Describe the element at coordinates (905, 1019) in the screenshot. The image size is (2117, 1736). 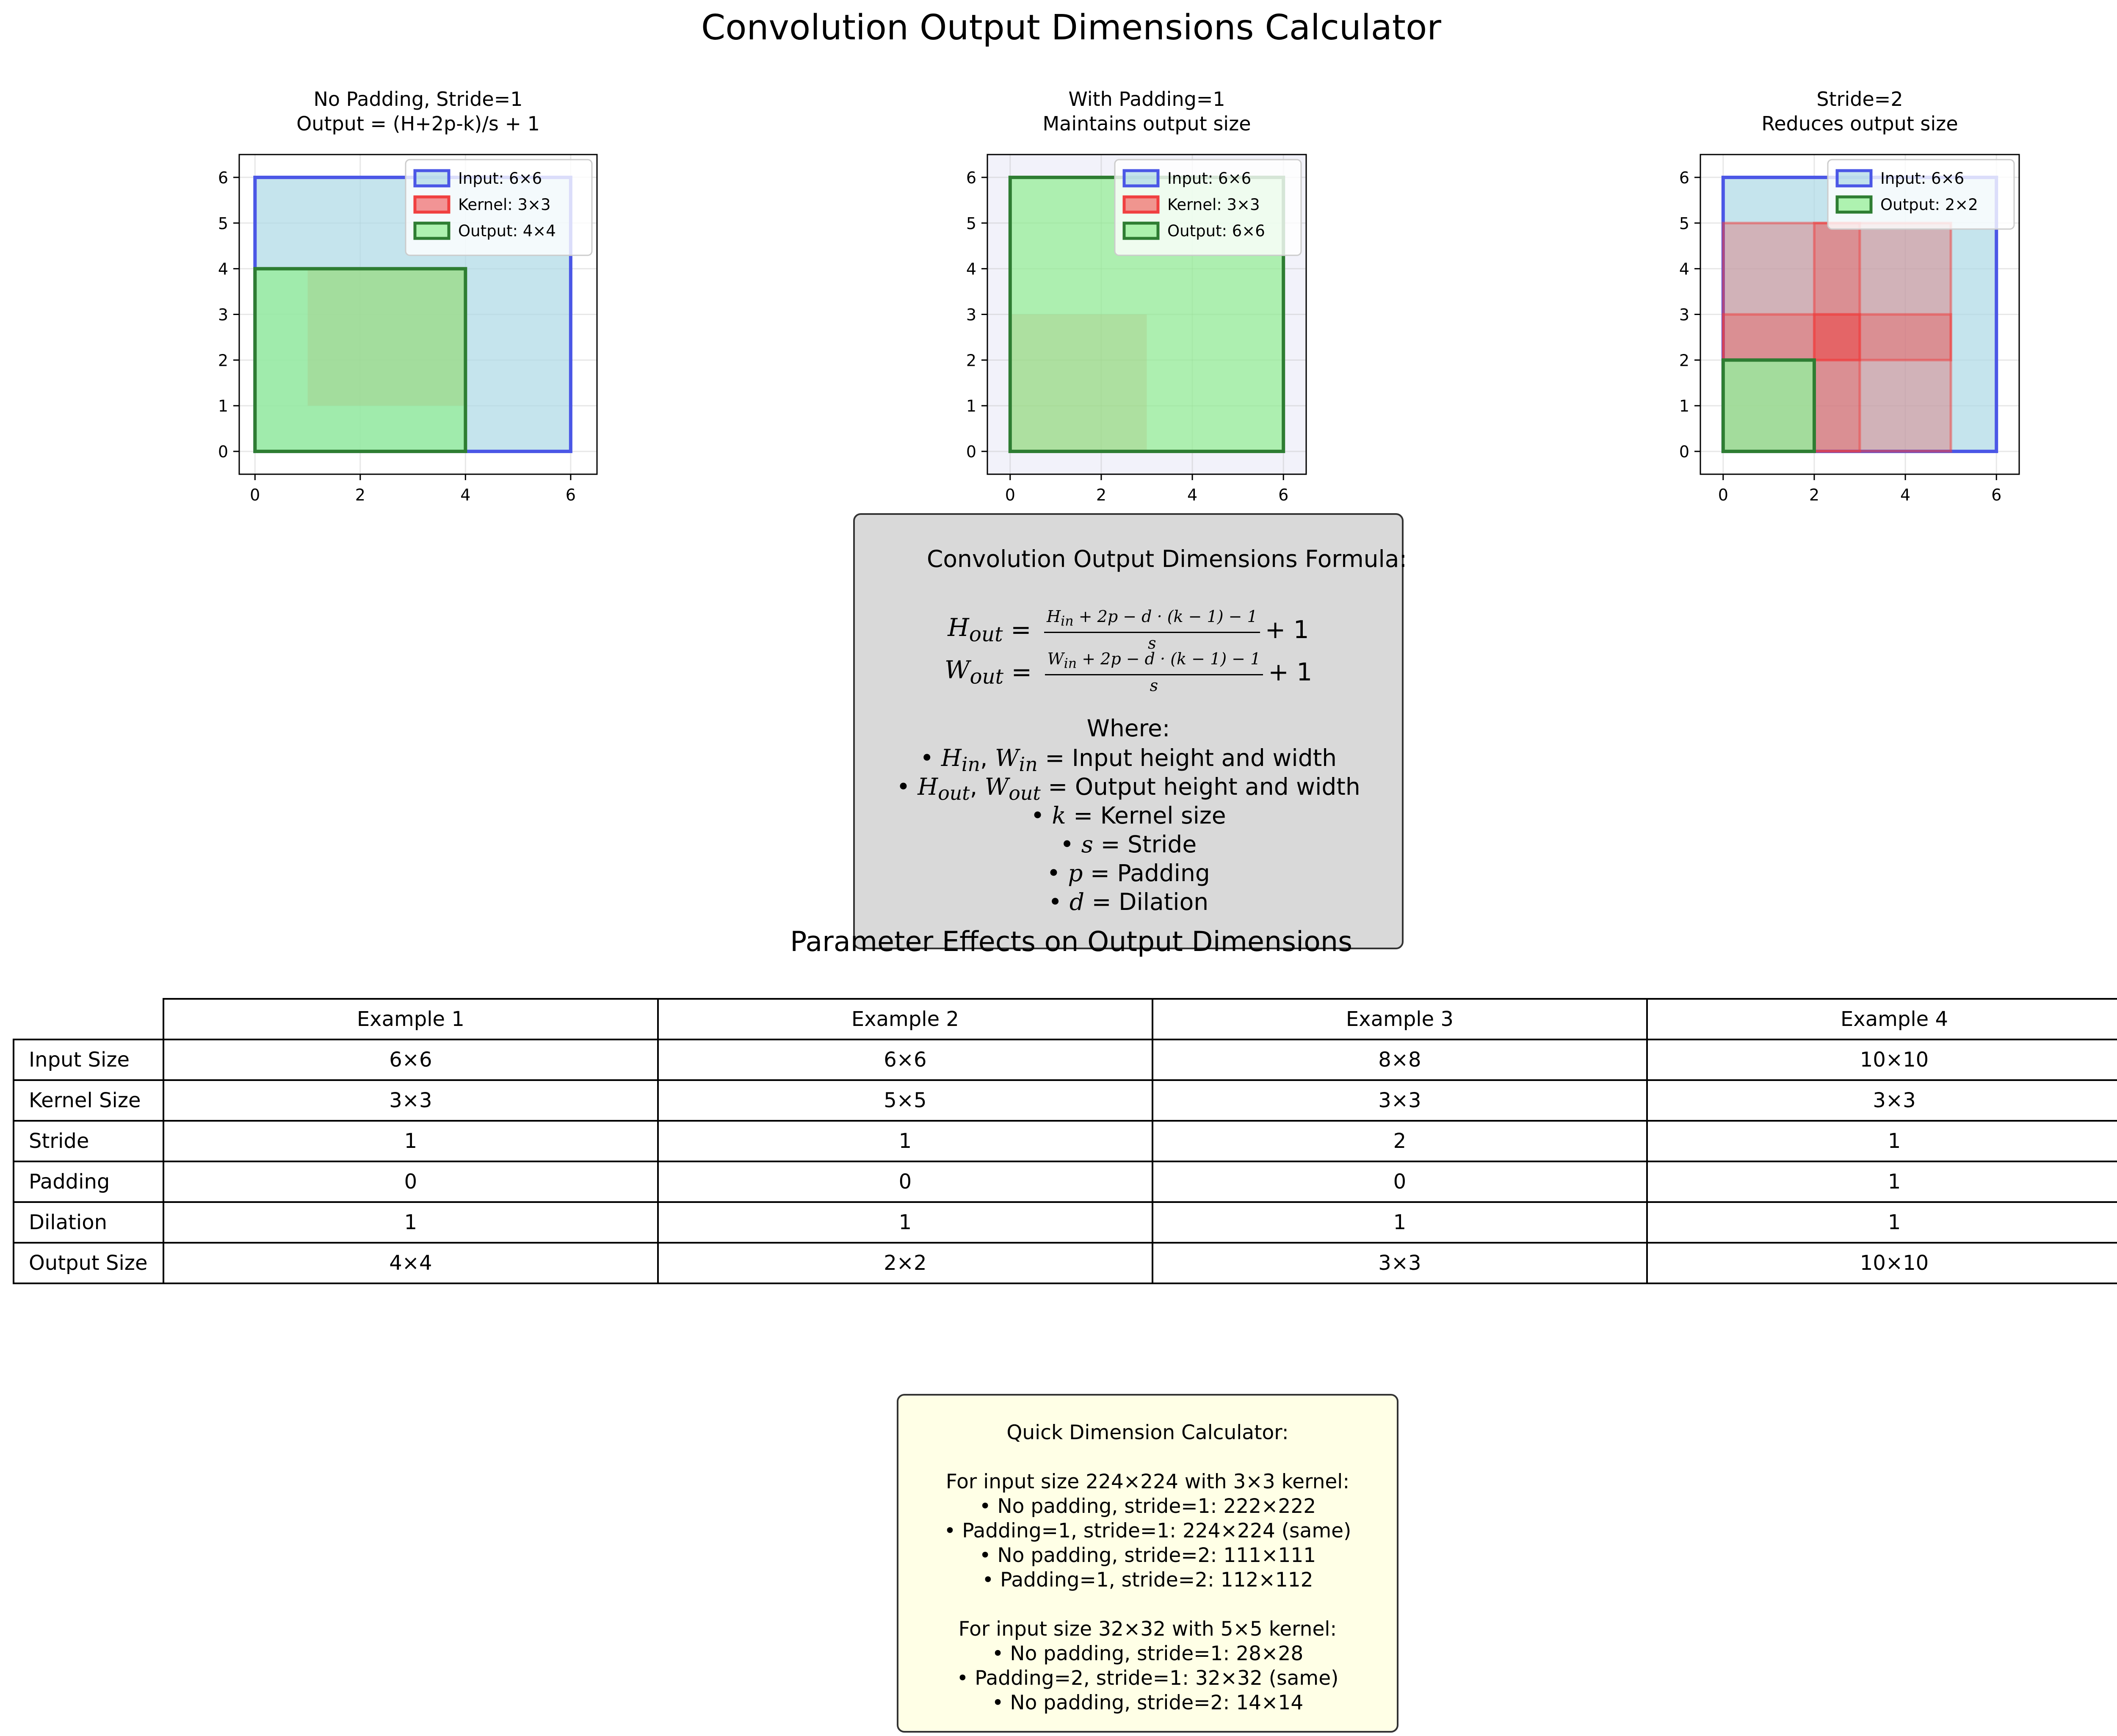
I see `column-header: Example 2` at that location.